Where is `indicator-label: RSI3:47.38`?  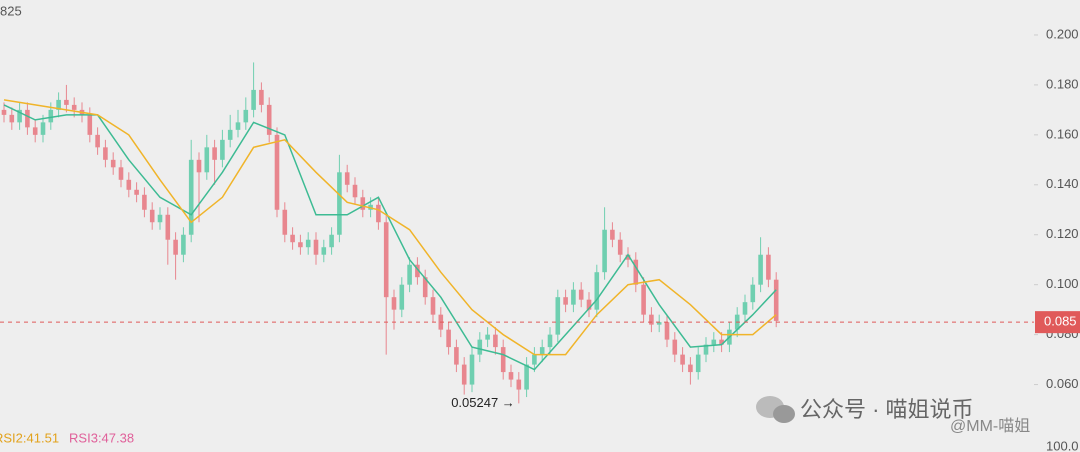 indicator-label: RSI3:47.38 is located at coordinates (101, 437).